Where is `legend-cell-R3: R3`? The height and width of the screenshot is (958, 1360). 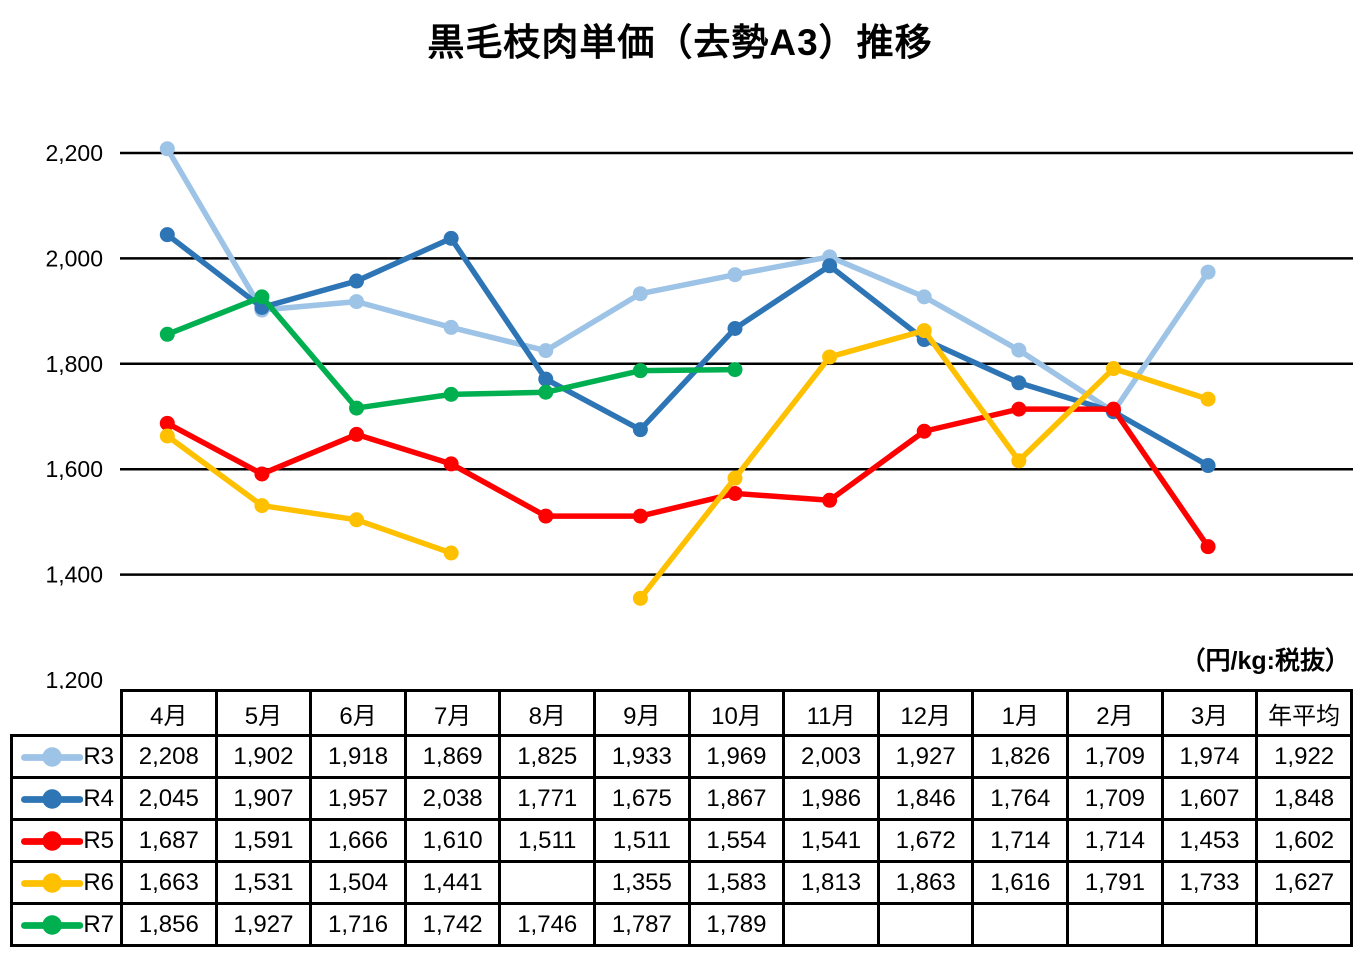 legend-cell-R3: R3 is located at coordinates (66, 756).